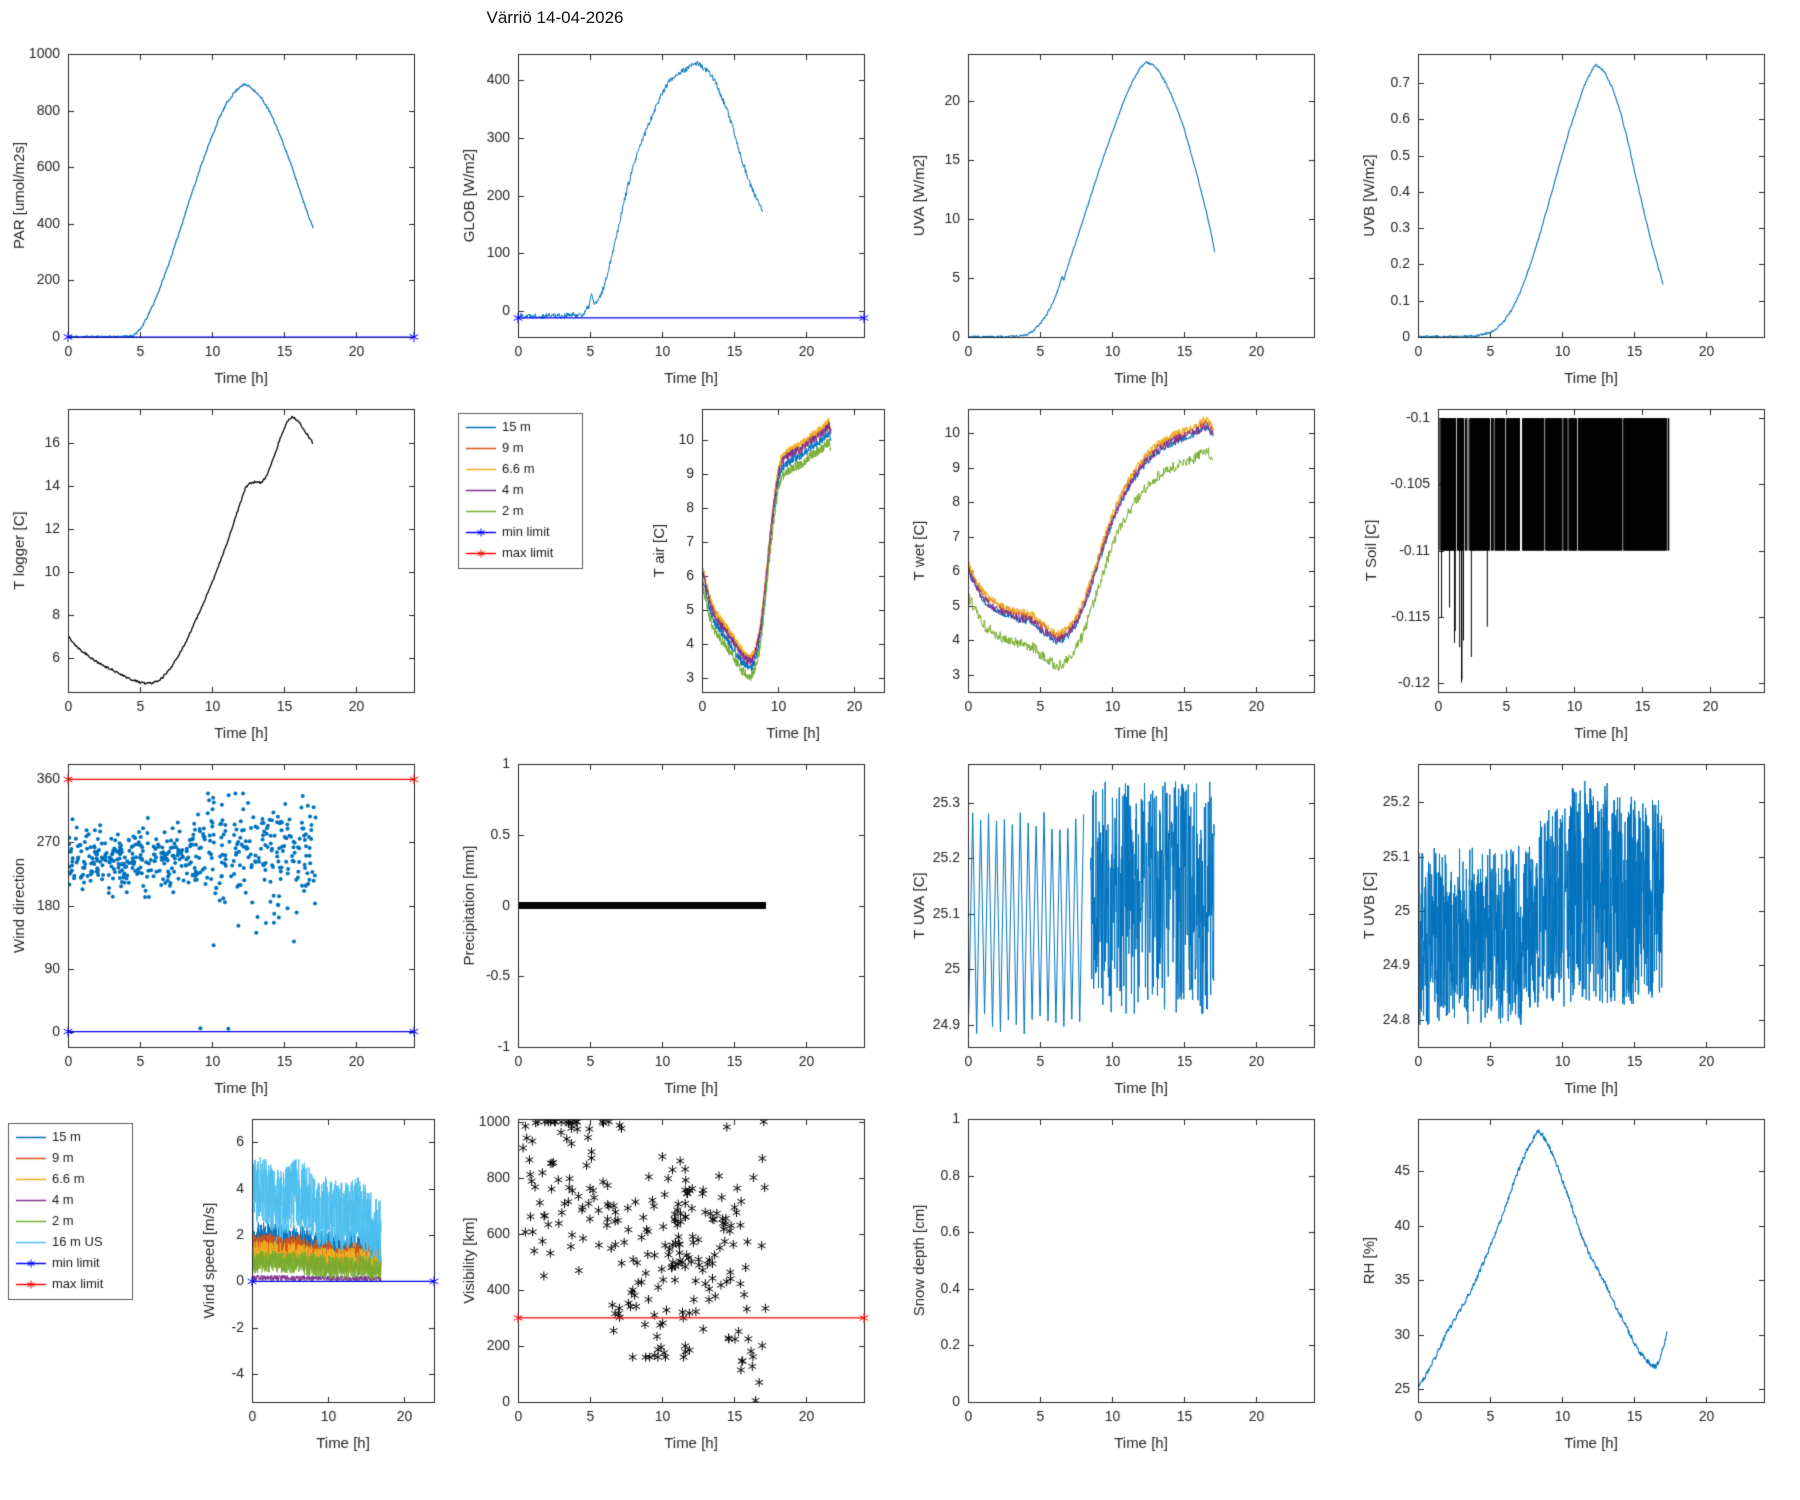 This screenshot has height=1500, width=1800. I want to click on uva-chart-canvas, so click(1125, 217).